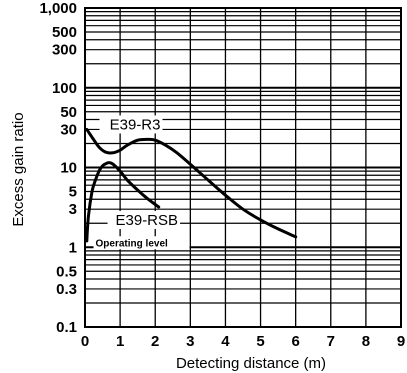  I want to click on y-tick-label: 500, so click(64, 32).